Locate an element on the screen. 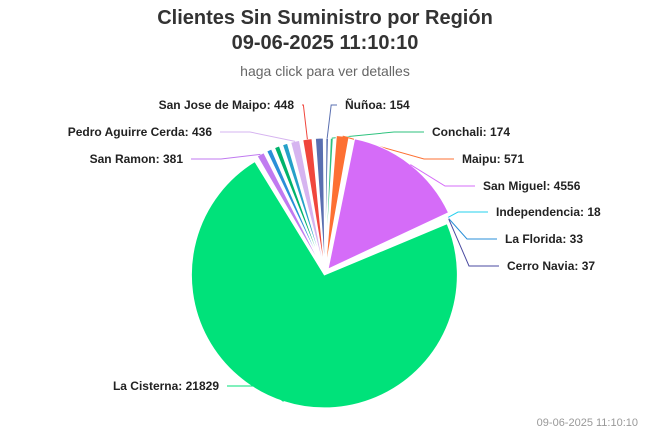 Image resolution: width=650 pixels, height=433 pixels. data-label: Pedro Aguirre Cerda: 436 is located at coordinates (140, 132).